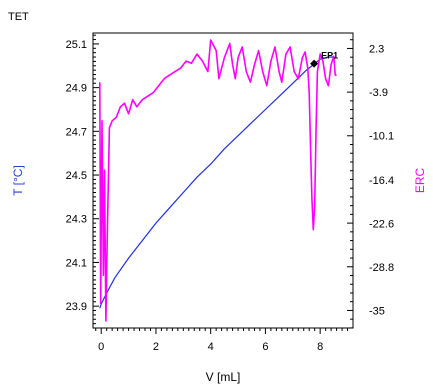 Image resolution: width=433 pixels, height=385 pixels. Describe the element at coordinates (18, 17) in the screenshot. I see `chart-title: TET` at that location.